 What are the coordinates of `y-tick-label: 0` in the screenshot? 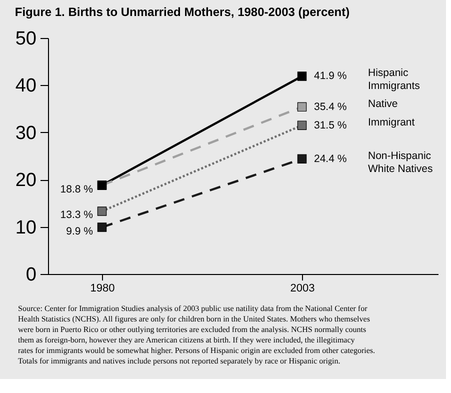 It's located at (31, 275).